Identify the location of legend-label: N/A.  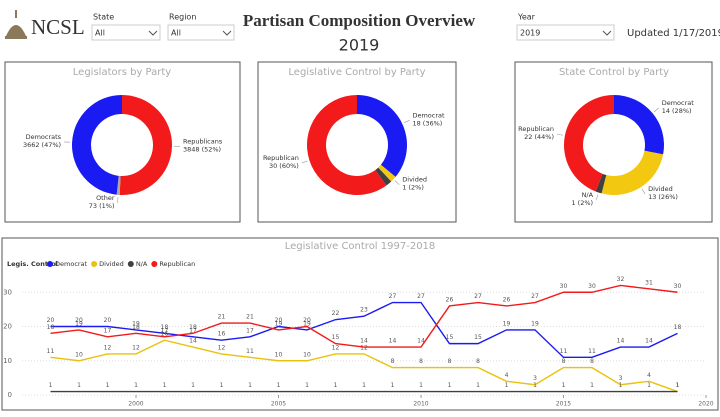
(142, 264).